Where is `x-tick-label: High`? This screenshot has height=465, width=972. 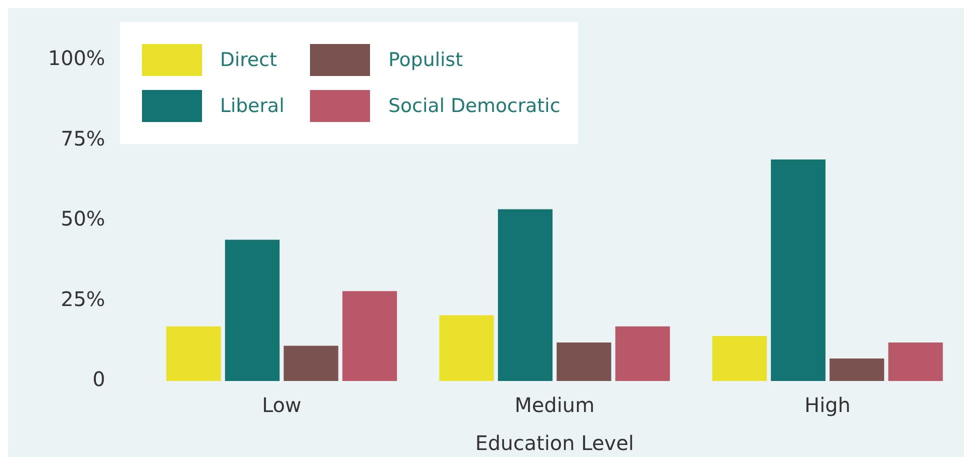
x-tick-label: High is located at coordinates (827, 405).